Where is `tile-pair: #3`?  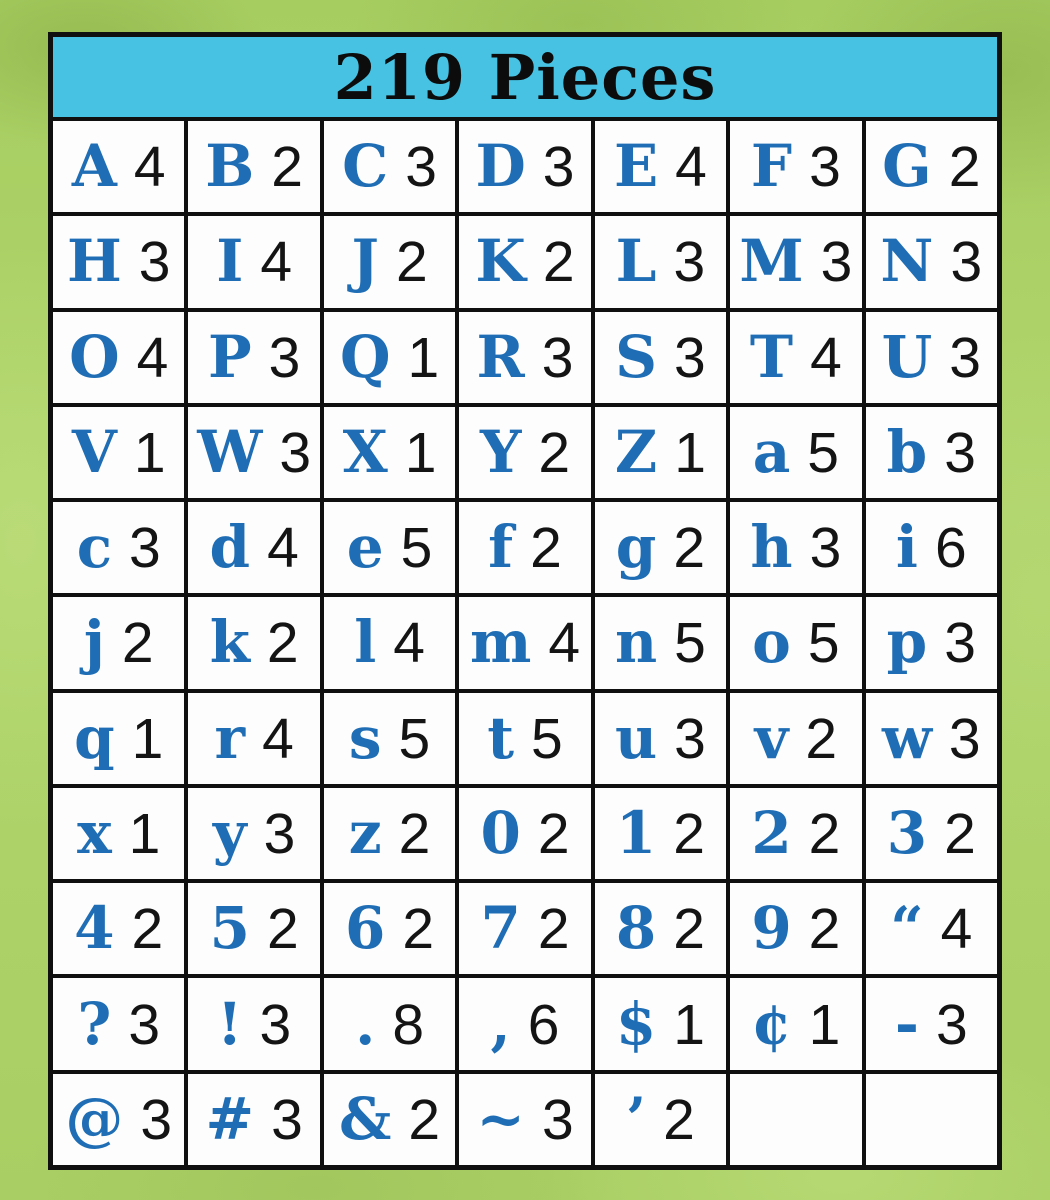 tile-pair: #3 is located at coordinates (253, 1119).